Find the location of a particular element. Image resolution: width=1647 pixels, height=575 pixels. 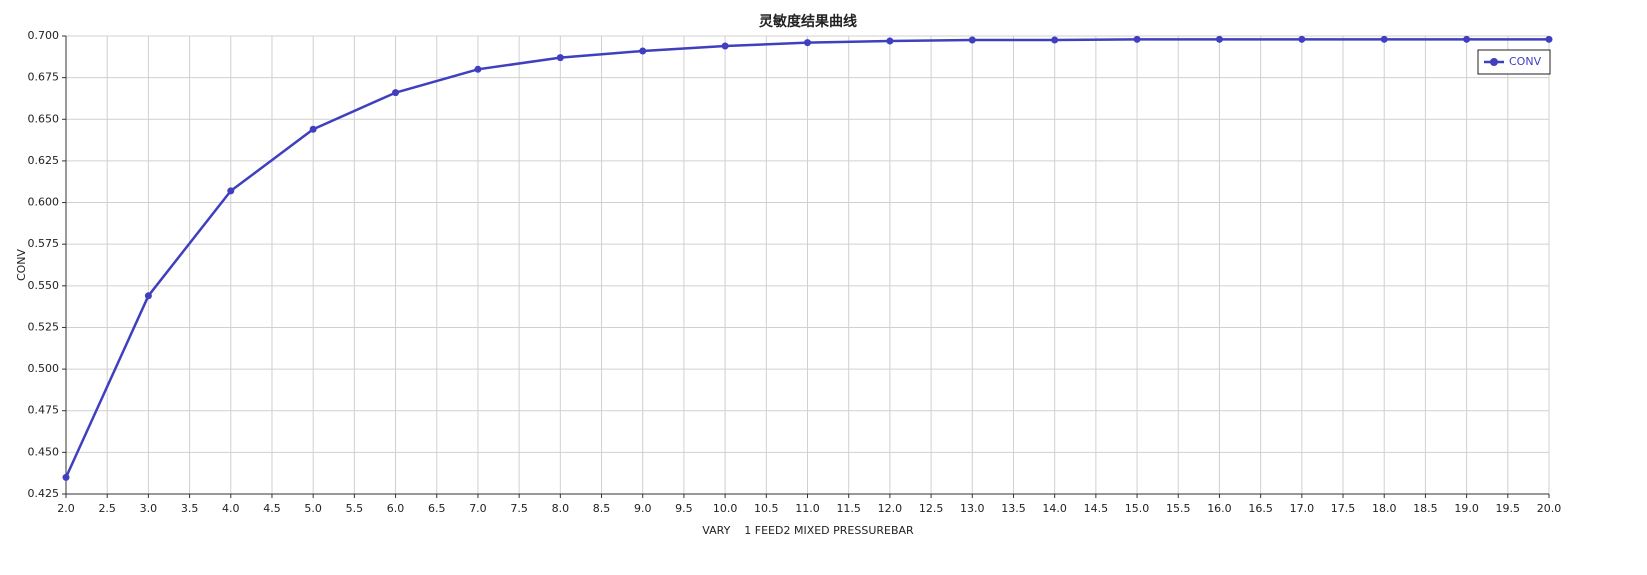

x-tick-label: 14.5 is located at coordinates (1096, 508).